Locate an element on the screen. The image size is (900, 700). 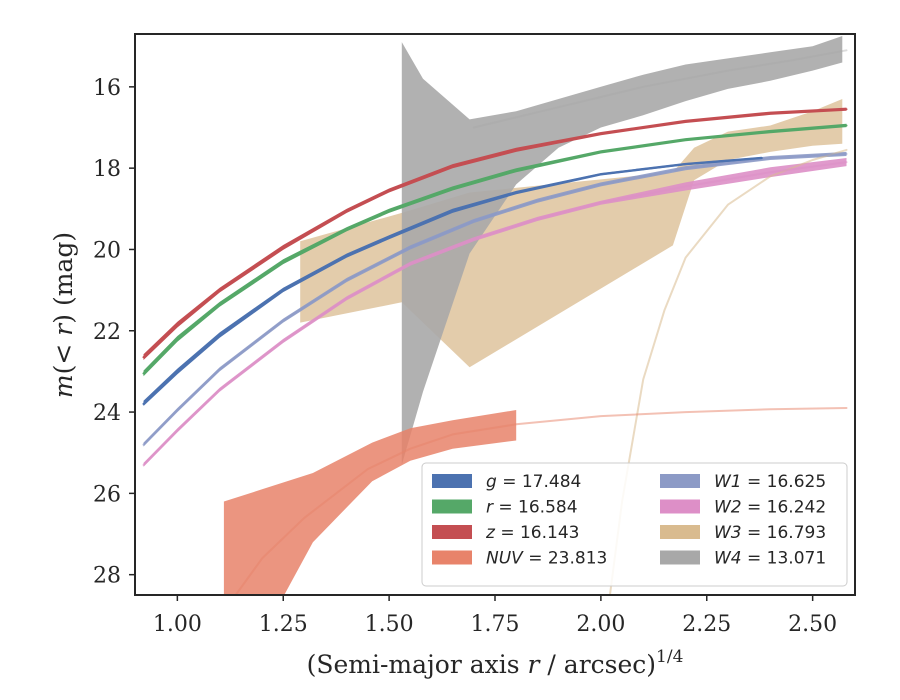
legend-swatch-w3 is located at coordinates (680, 532).